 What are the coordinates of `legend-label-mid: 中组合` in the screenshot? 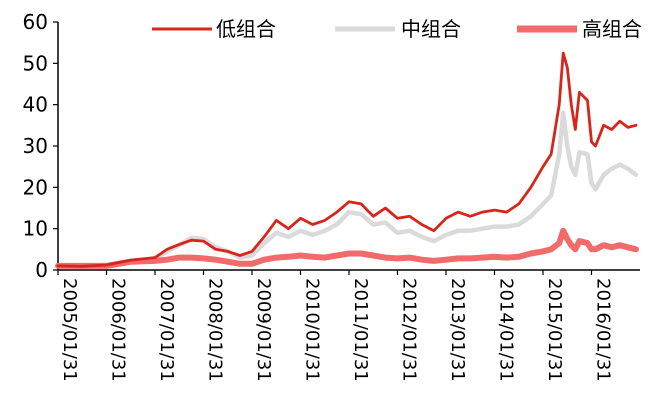 It's located at (431, 29).